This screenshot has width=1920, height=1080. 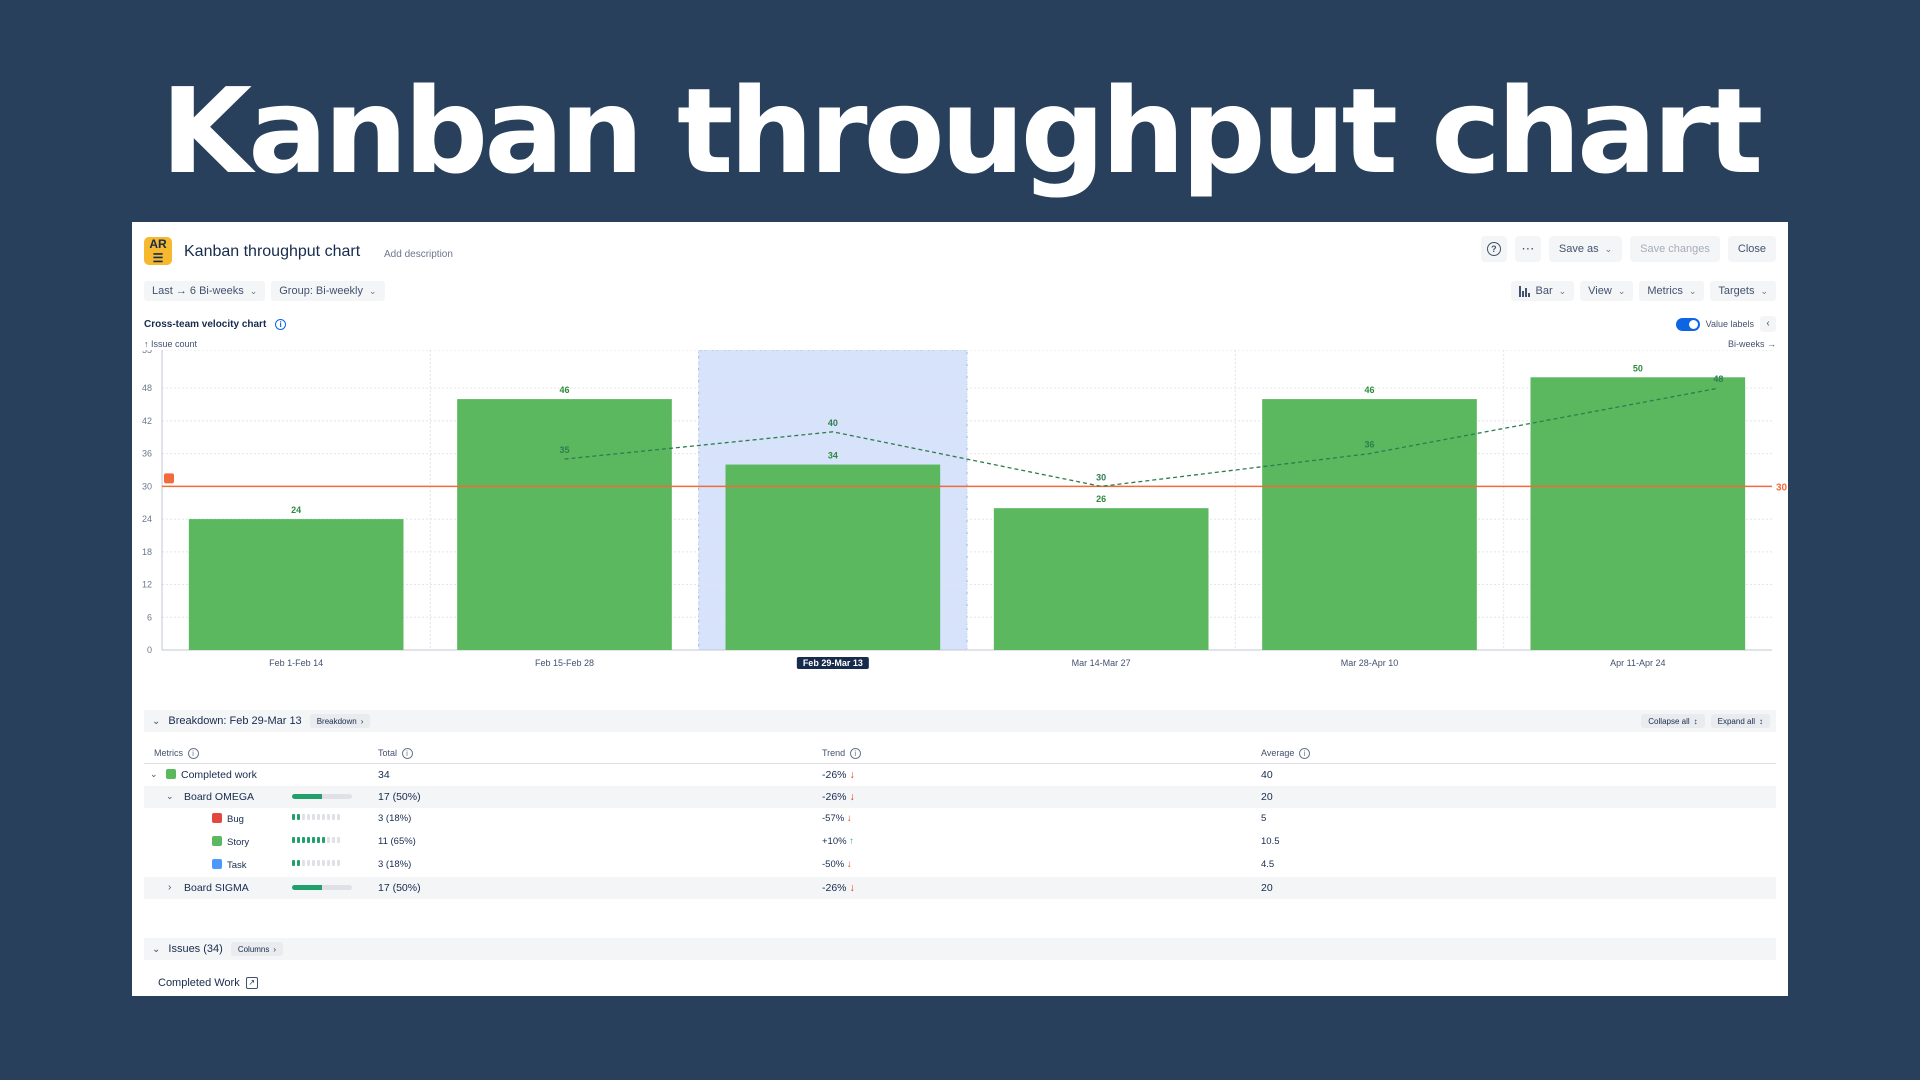 What do you see at coordinates (1141, 437) in the screenshot?
I see `trend-line` at bounding box center [1141, 437].